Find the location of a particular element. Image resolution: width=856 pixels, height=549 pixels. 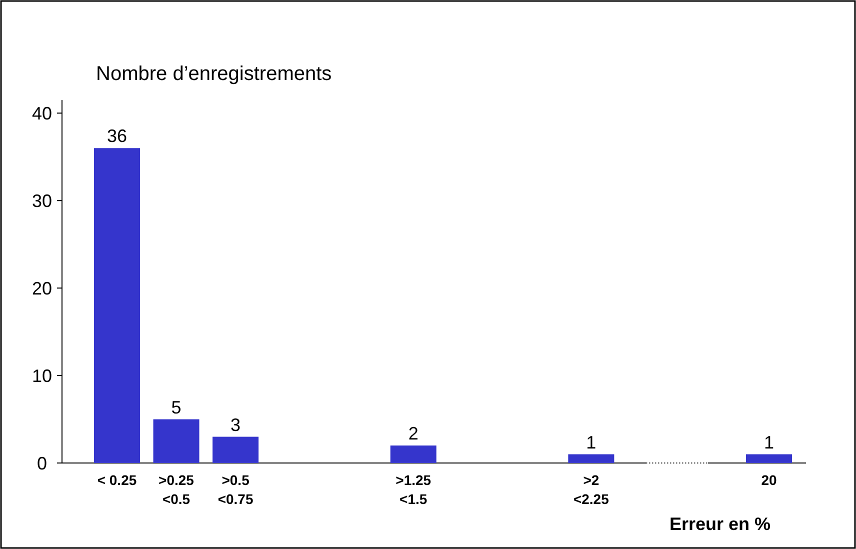

data-label: 3 is located at coordinates (235, 424).